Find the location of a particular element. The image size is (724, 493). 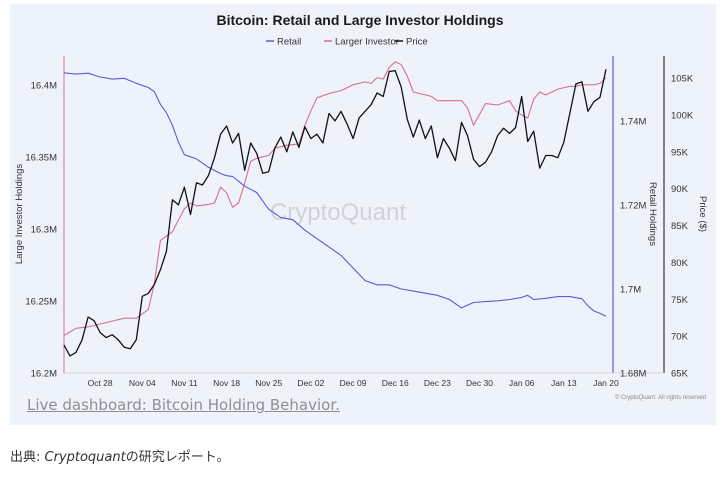

retail-tick-label-1: 1.74M is located at coordinates (633, 122).